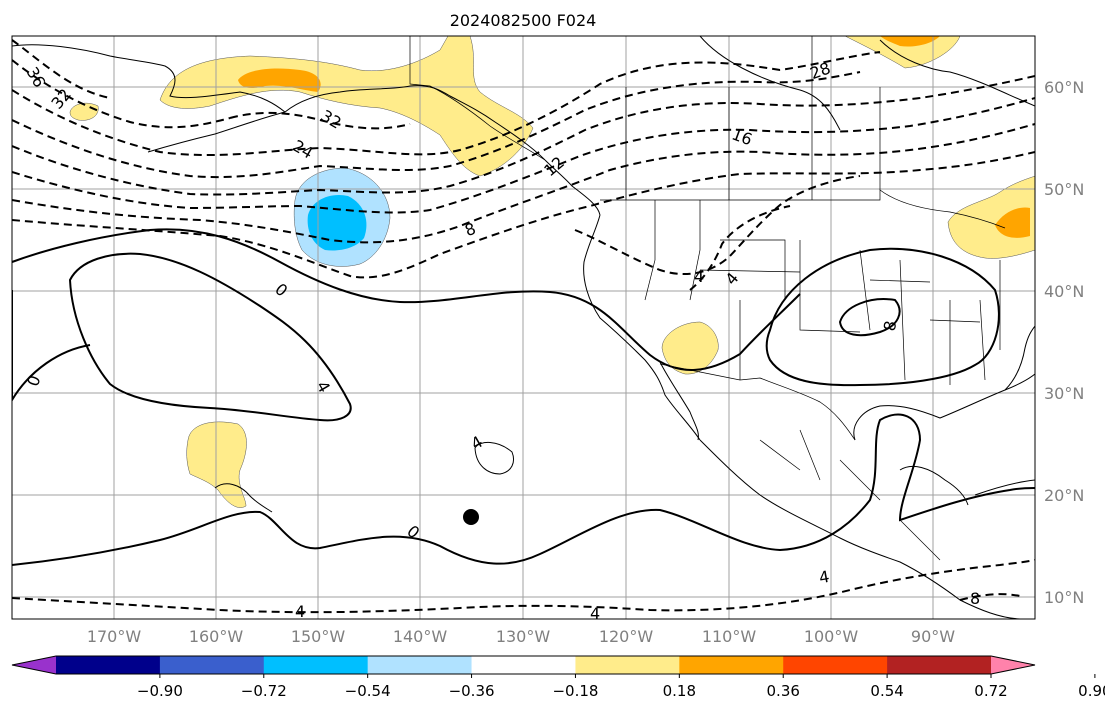  I want to click on colorbar-extend-high, so click(1013, 665).